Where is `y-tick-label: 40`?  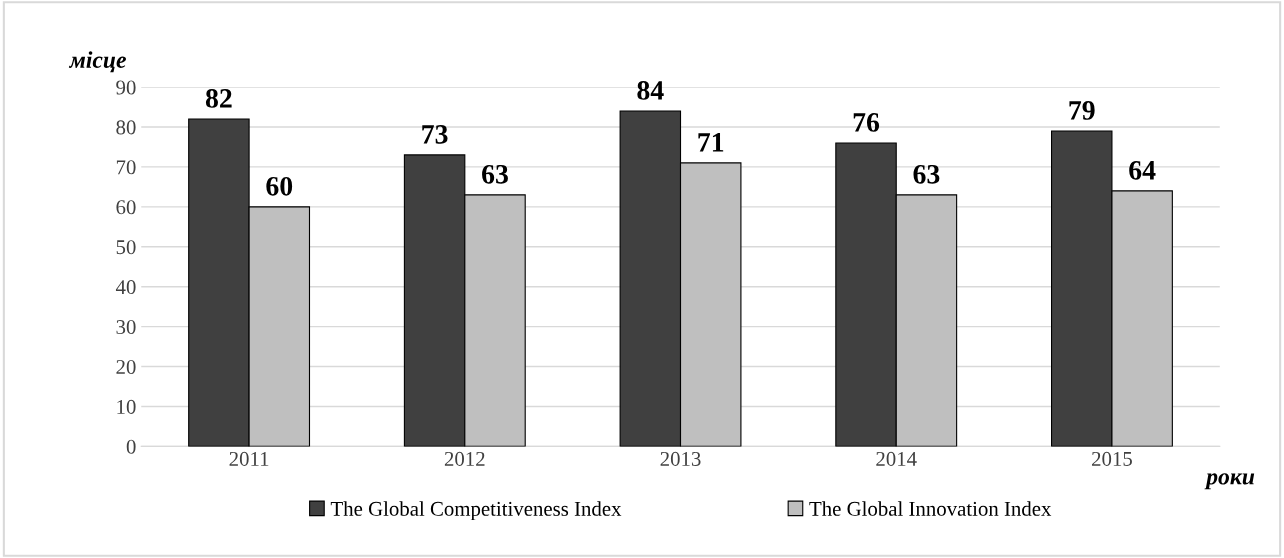
y-tick-label: 40 is located at coordinates (125, 287).